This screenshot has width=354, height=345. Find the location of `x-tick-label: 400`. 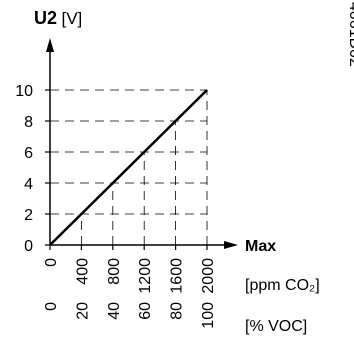

x-tick-label: 400 is located at coordinates (82, 271).